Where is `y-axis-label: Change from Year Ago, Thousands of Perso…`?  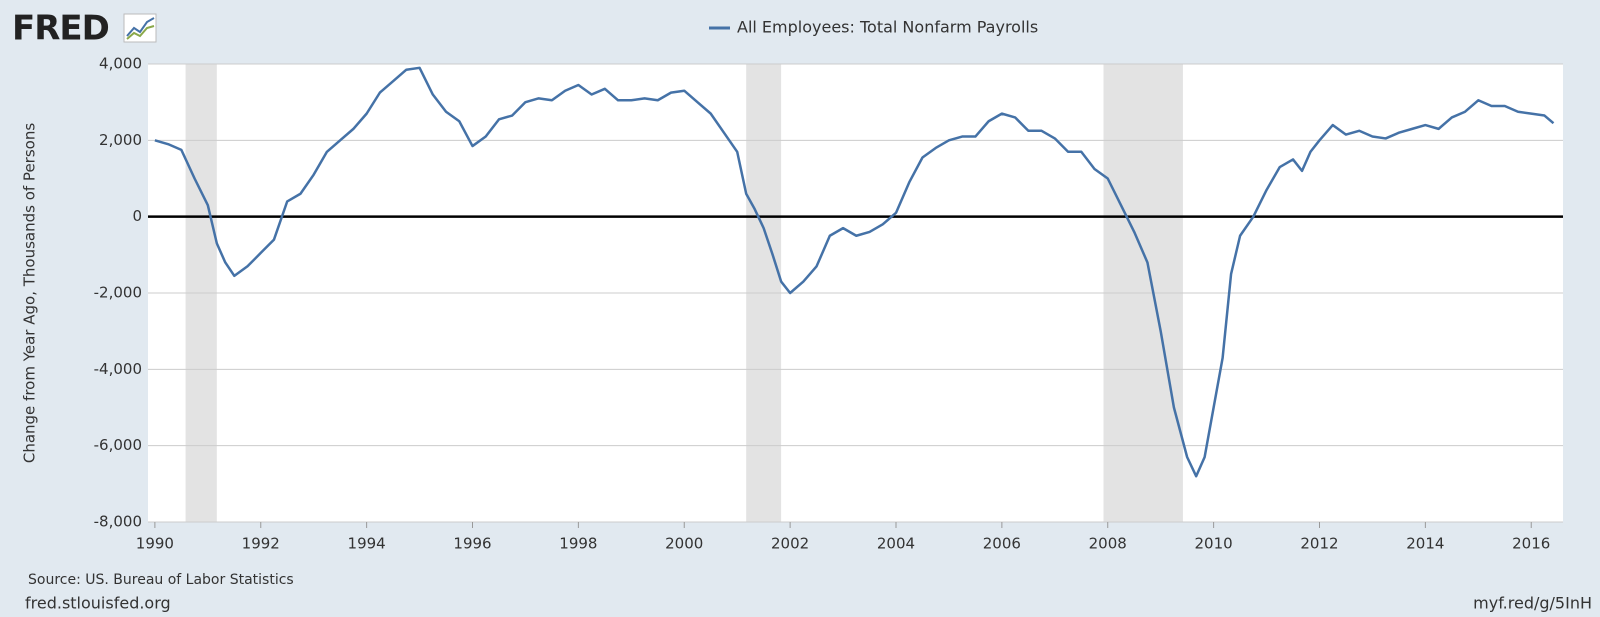 y-axis-label: Change from Year Ago, Thousands of Perso… is located at coordinates (30, 293).